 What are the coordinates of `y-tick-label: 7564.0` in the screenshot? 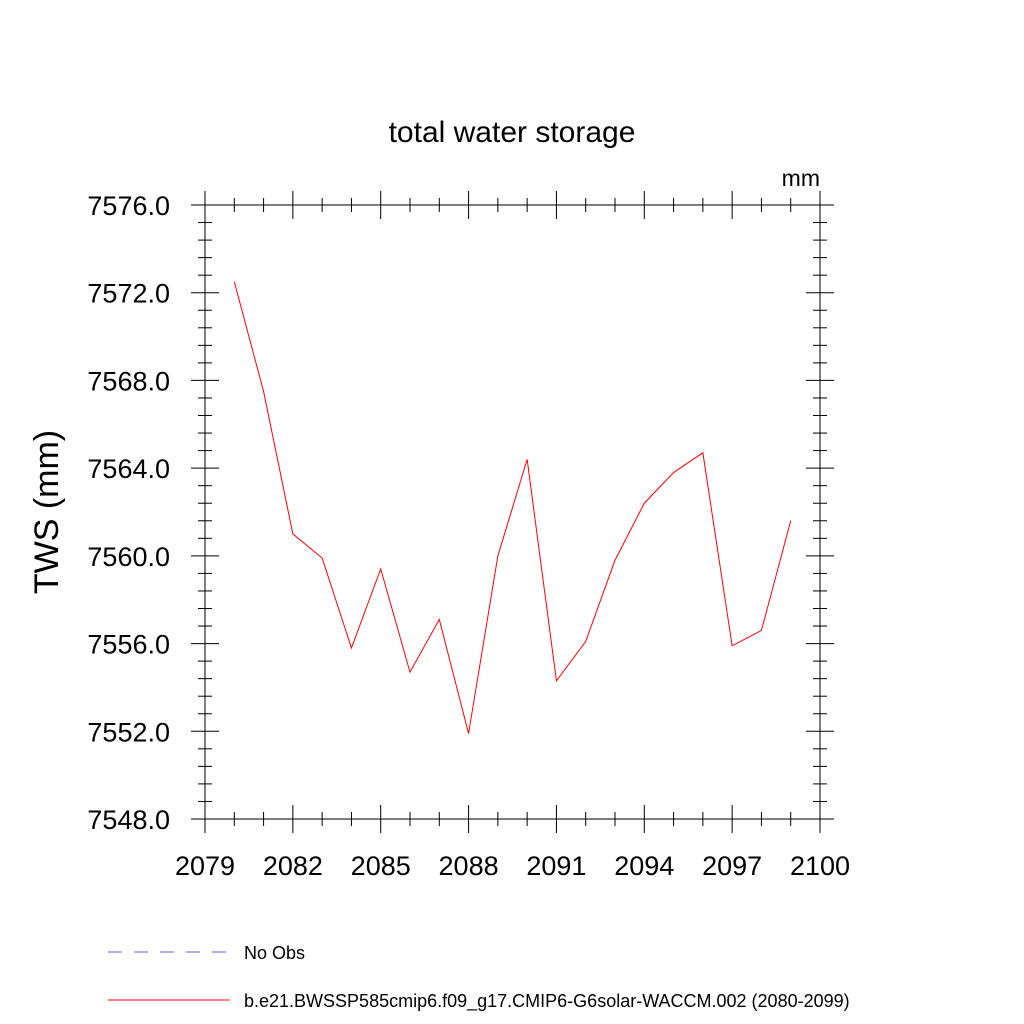 It's located at (128, 469).